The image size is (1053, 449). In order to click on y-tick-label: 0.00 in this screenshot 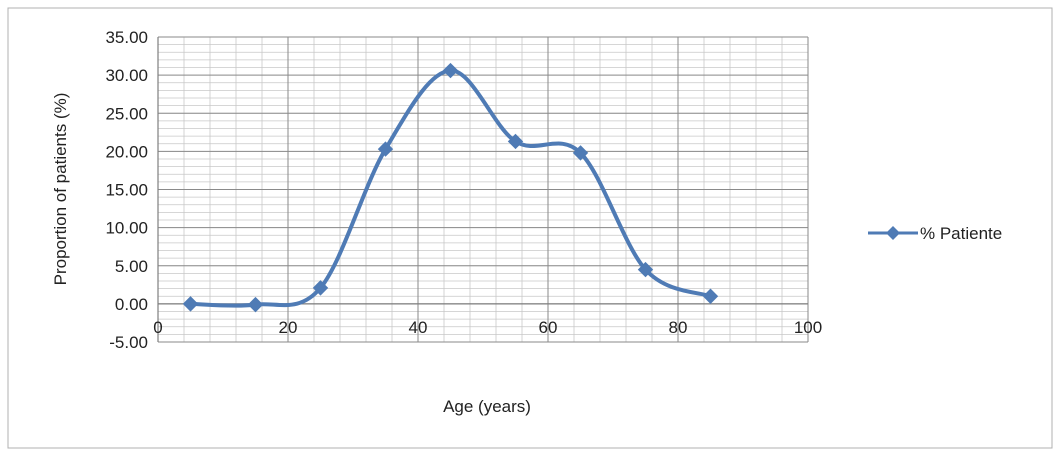, I will do `click(131, 304)`.